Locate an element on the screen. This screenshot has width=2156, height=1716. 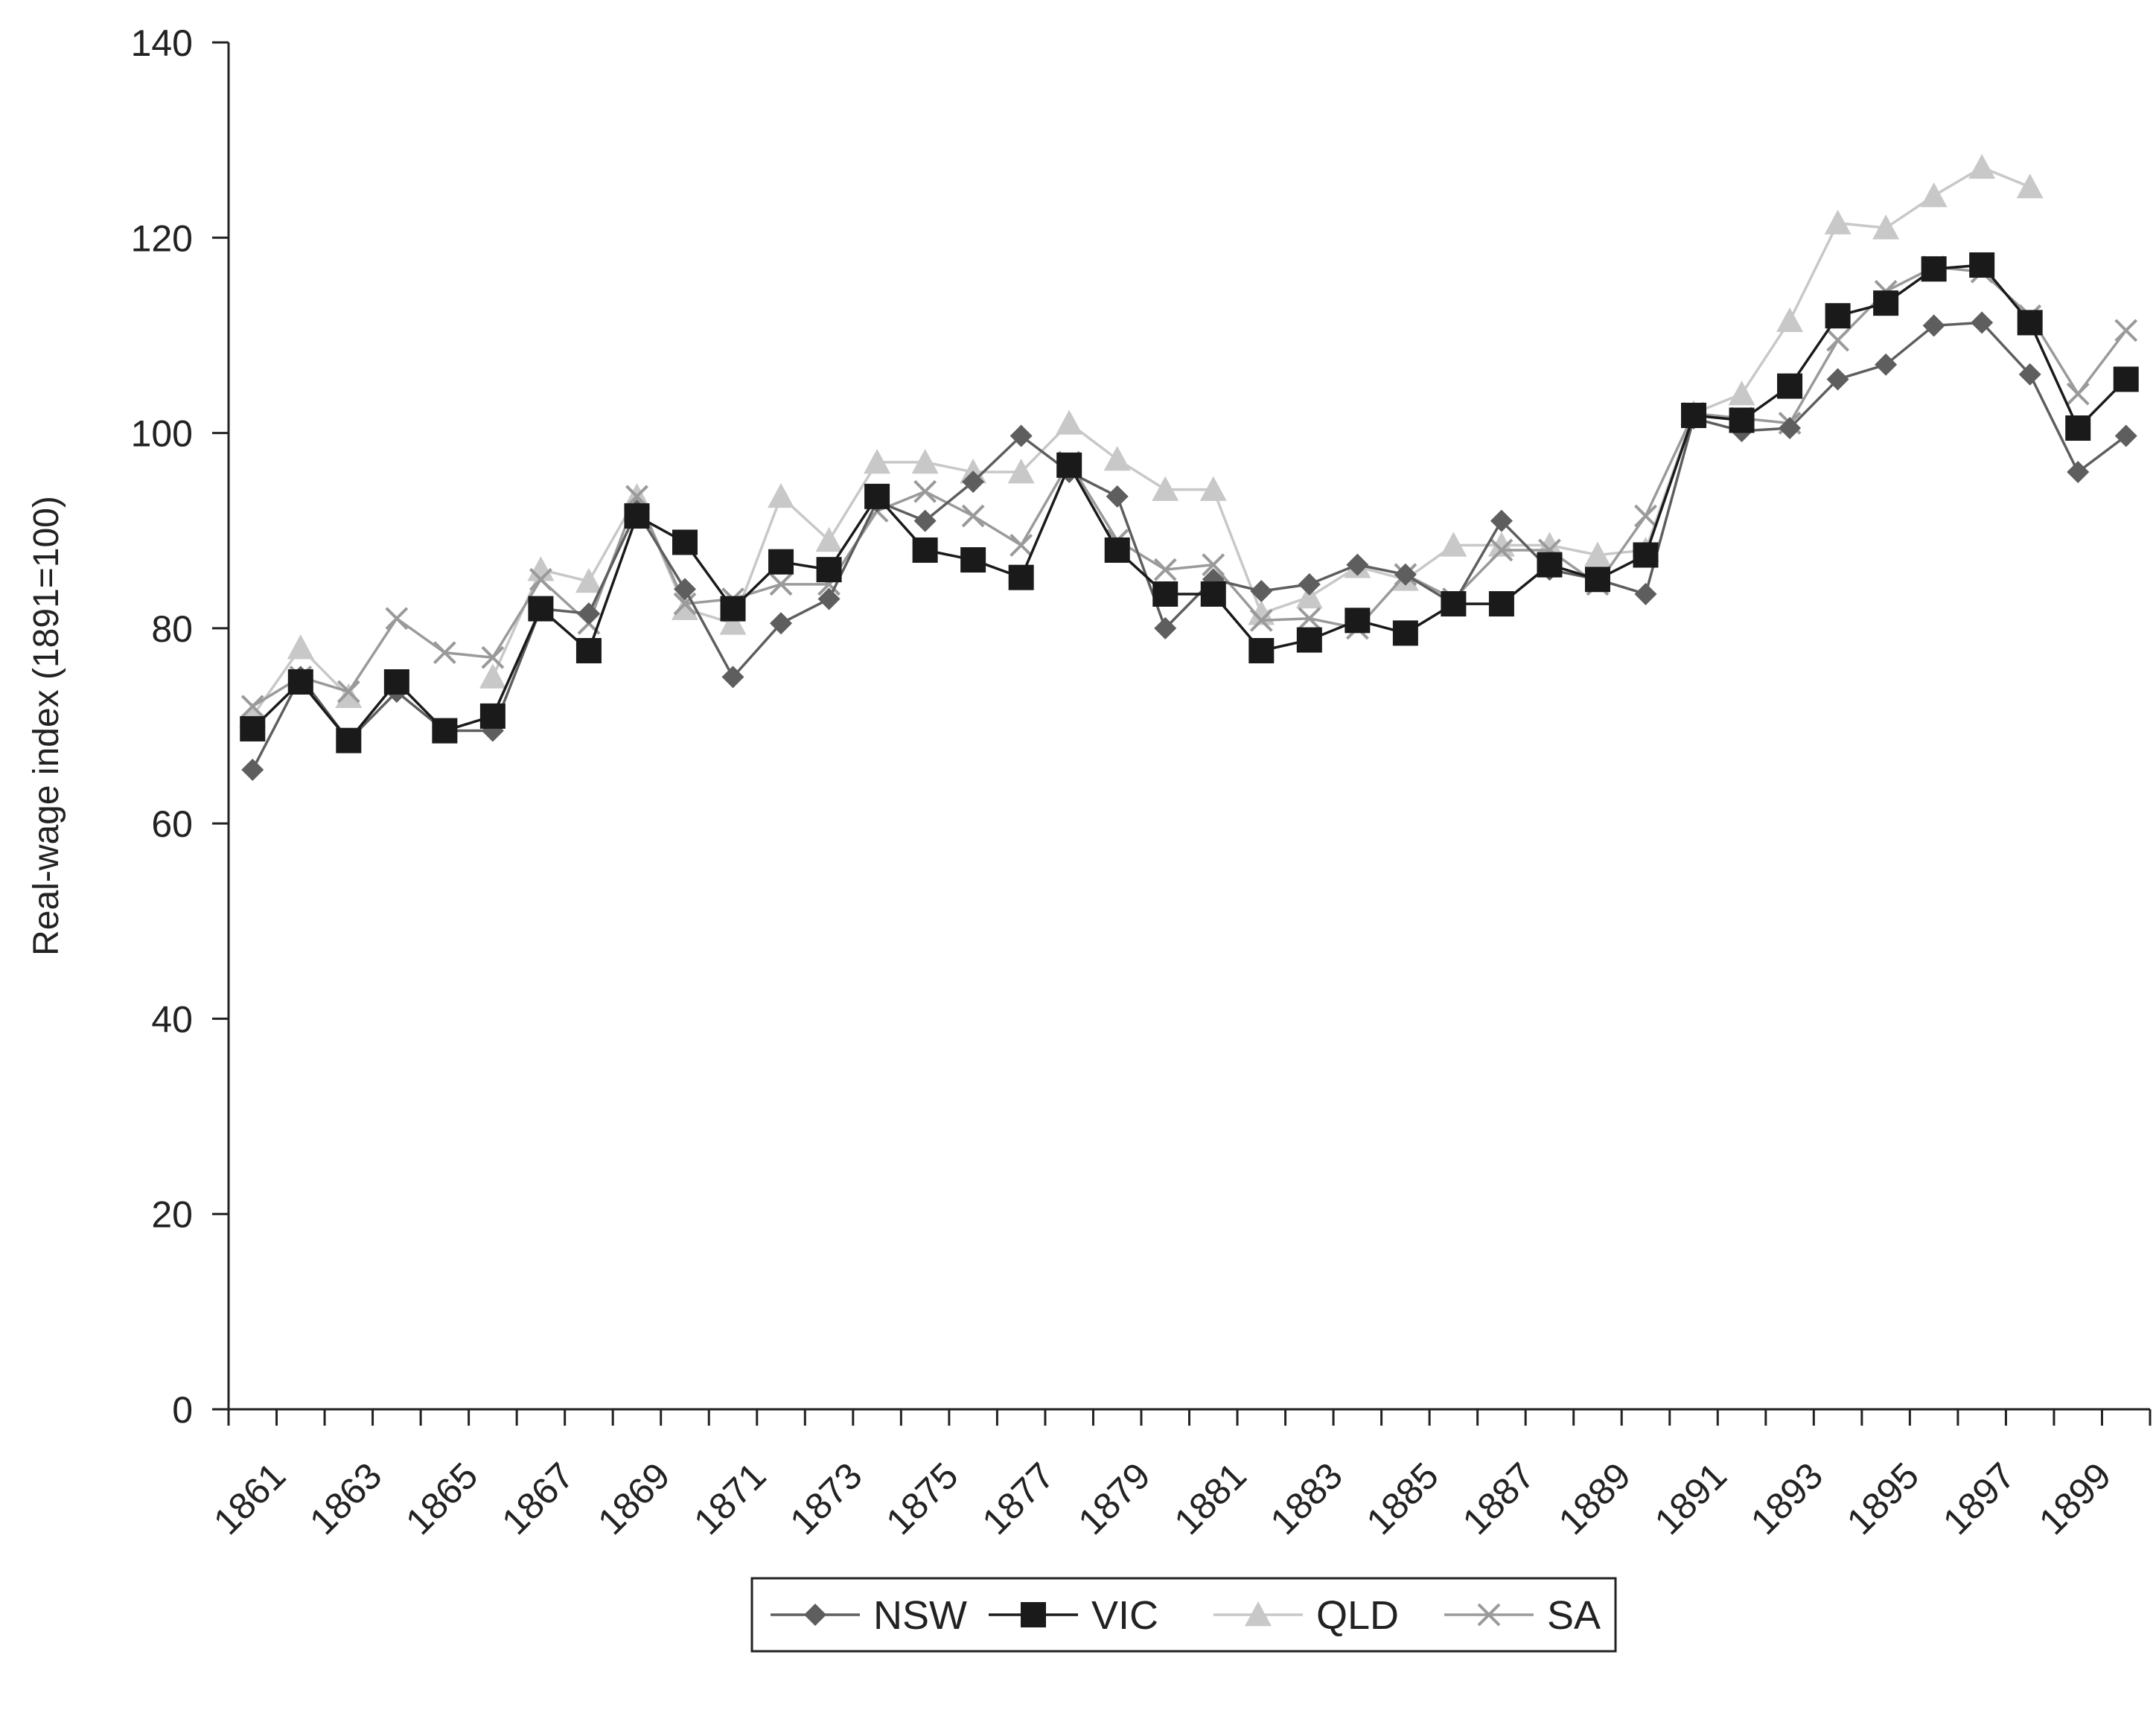
y-tick-label: 40 is located at coordinates (172, 1019).